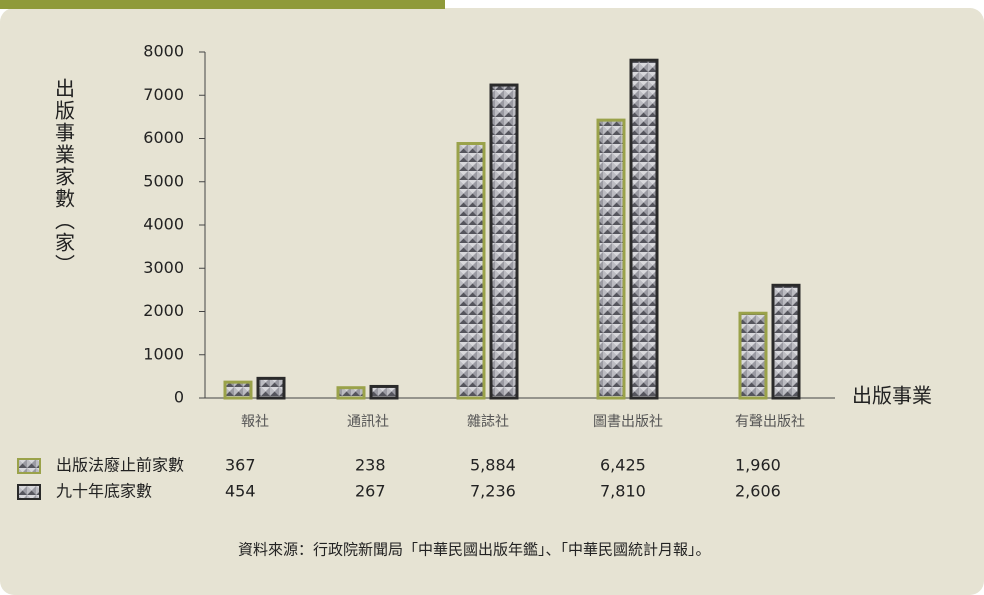  What do you see at coordinates (493, 491) in the screenshot?
I see `table-value: 7,236` at bounding box center [493, 491].